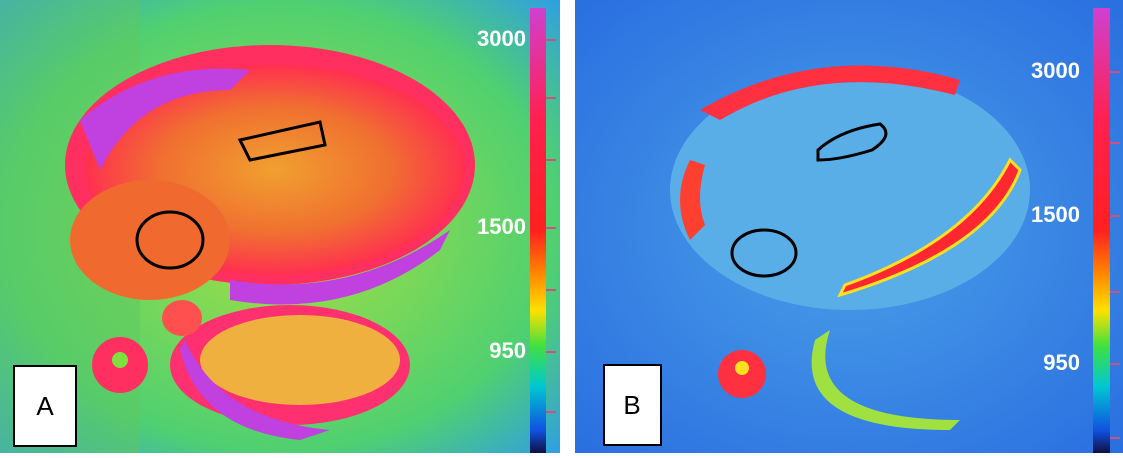  I want to click on atrium, so click(150, 240).